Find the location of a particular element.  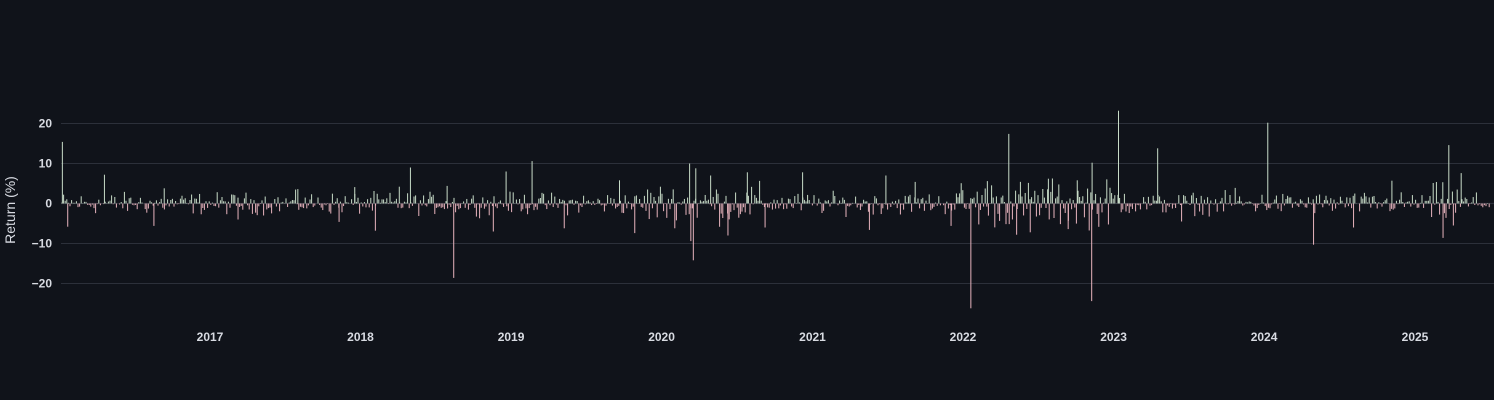

y-axis-ticks: 20 10 0 −10 −20 is located at coordinates (42, 204).